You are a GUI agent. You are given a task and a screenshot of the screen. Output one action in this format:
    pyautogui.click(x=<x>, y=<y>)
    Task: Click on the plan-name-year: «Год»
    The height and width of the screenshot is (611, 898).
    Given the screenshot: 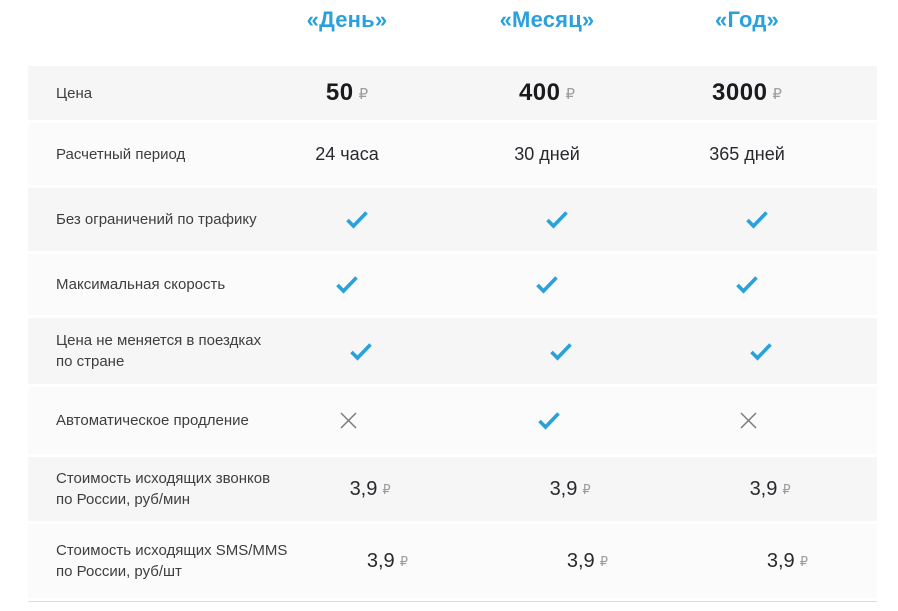 What is the action you would take?
    pyautogui.click(x=747, y=19)
    